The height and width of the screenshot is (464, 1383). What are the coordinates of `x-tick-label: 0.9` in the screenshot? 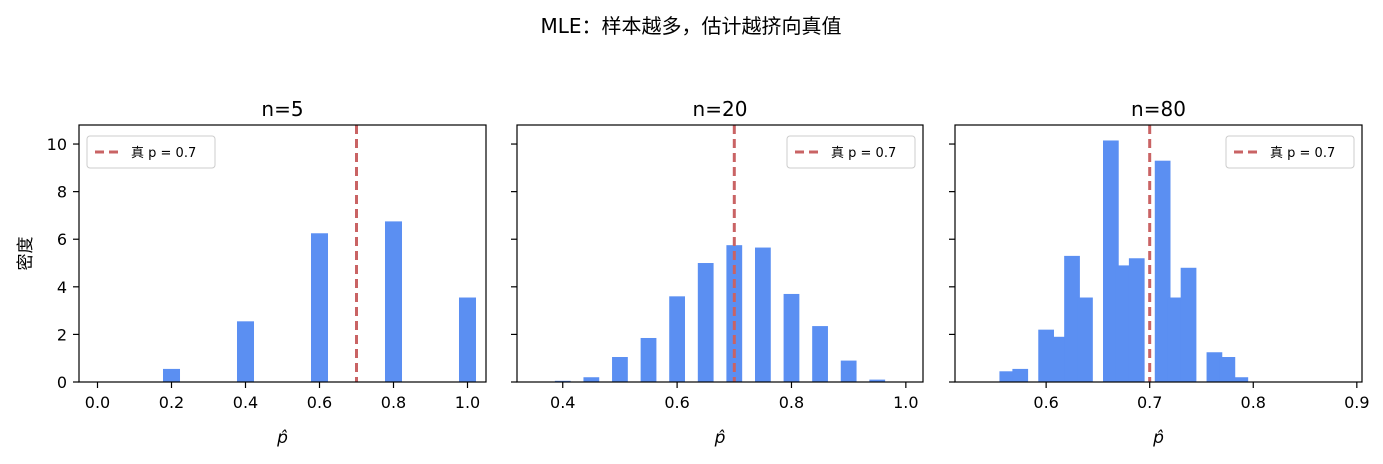 It's located at (1356, 402).